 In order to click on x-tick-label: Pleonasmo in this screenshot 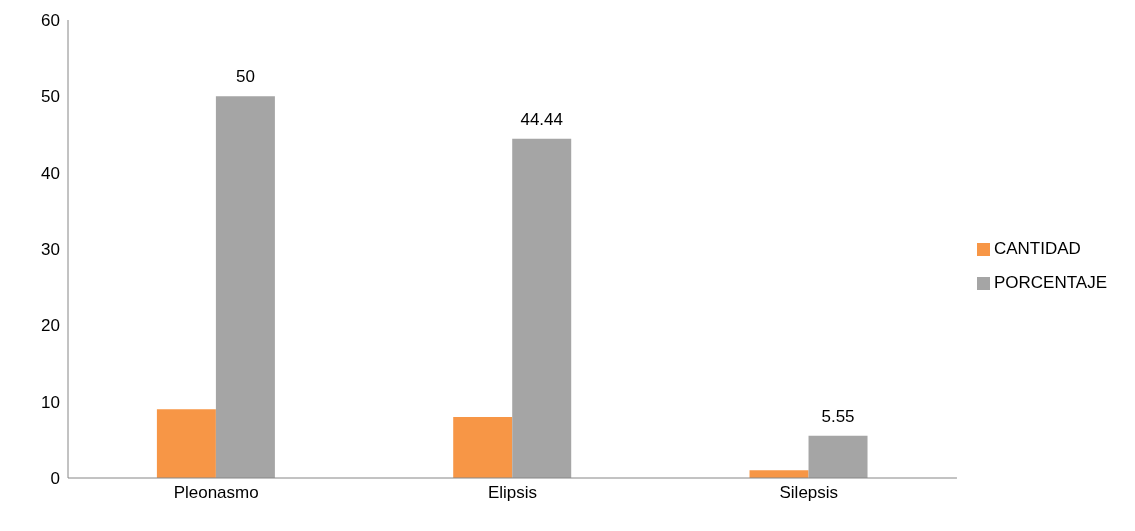, I will do `click(216, 493)`.